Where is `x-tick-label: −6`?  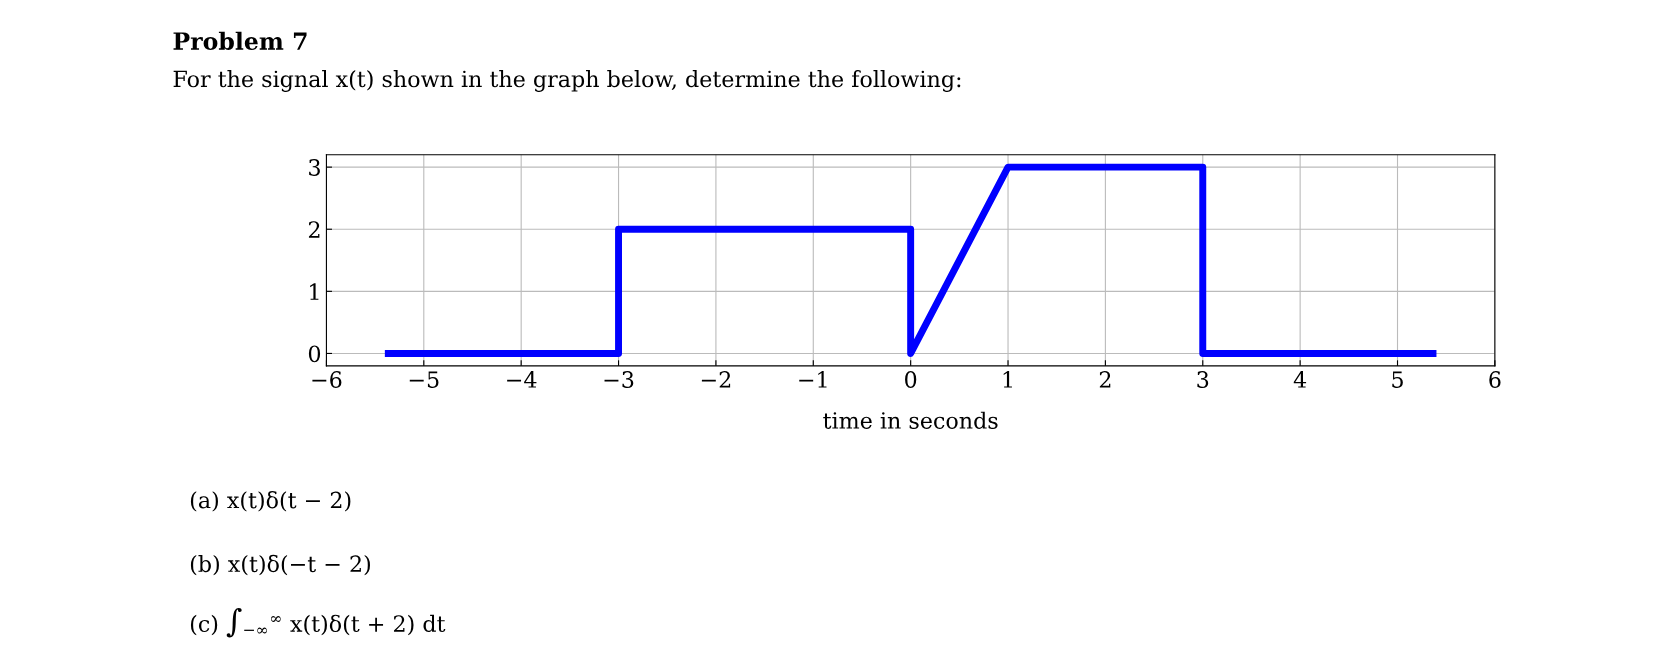 x-tick-label: −6 is located at coordinates (327, 379).